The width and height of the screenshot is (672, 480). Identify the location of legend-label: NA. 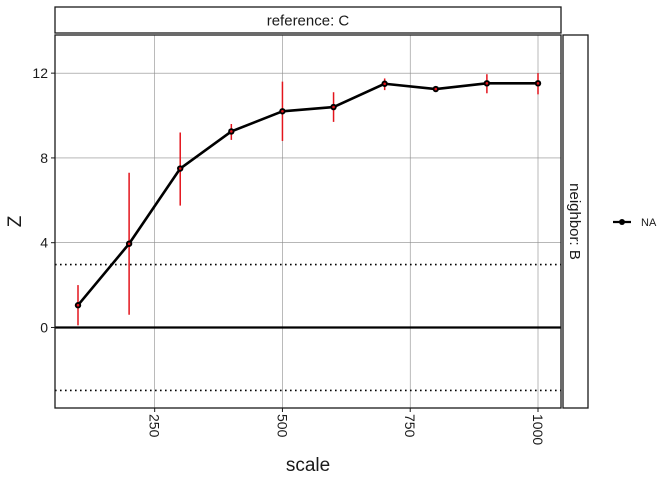
(649, 223).